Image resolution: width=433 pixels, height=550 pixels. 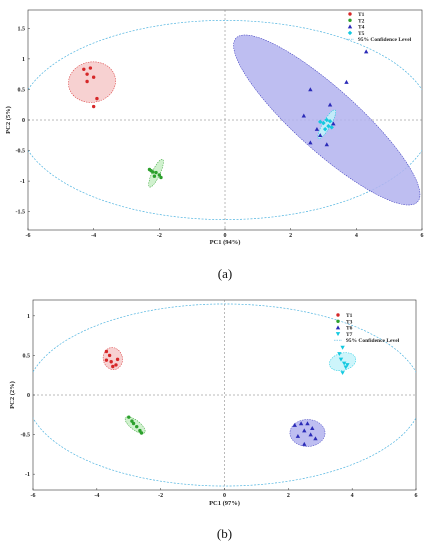 What do you see at coordinates (21, 213) in the screenshot?
I see `y-tick-label: -1.5` at bounding box center [21, 213].